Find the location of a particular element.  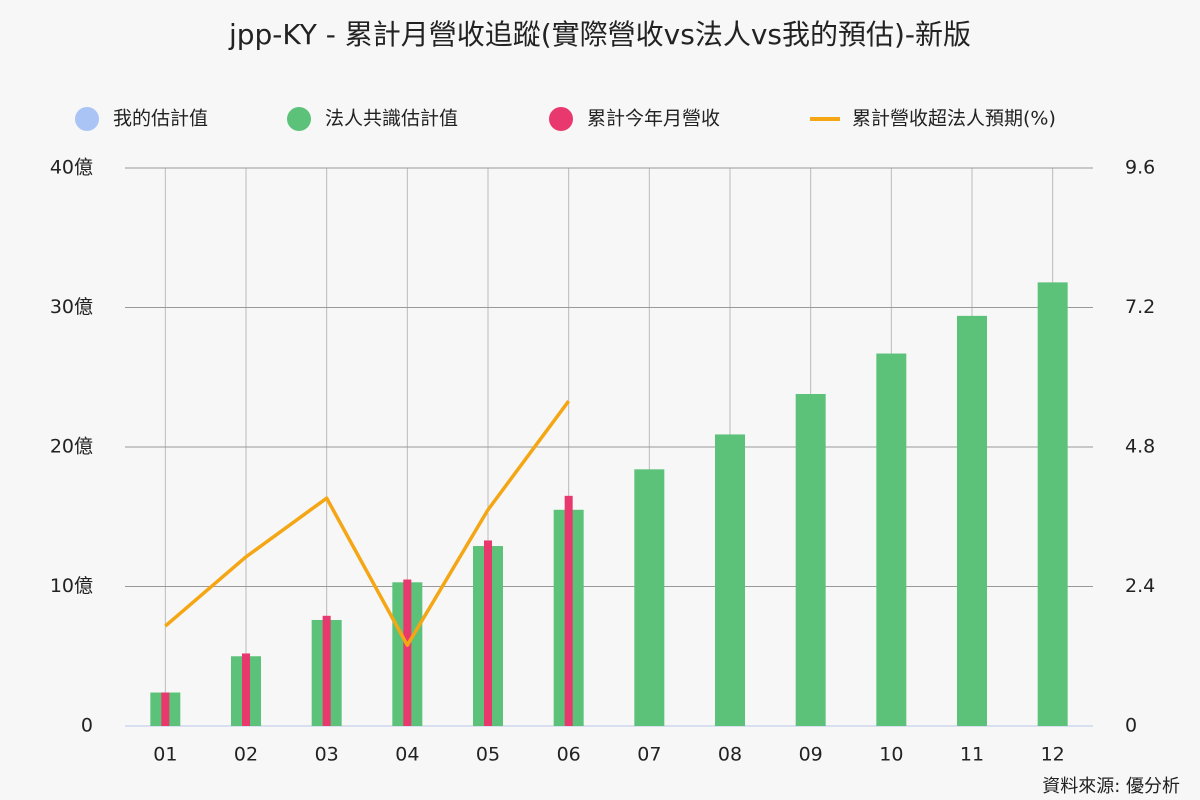

y-tick-label: 40億 is located at coordinates (71, 168).